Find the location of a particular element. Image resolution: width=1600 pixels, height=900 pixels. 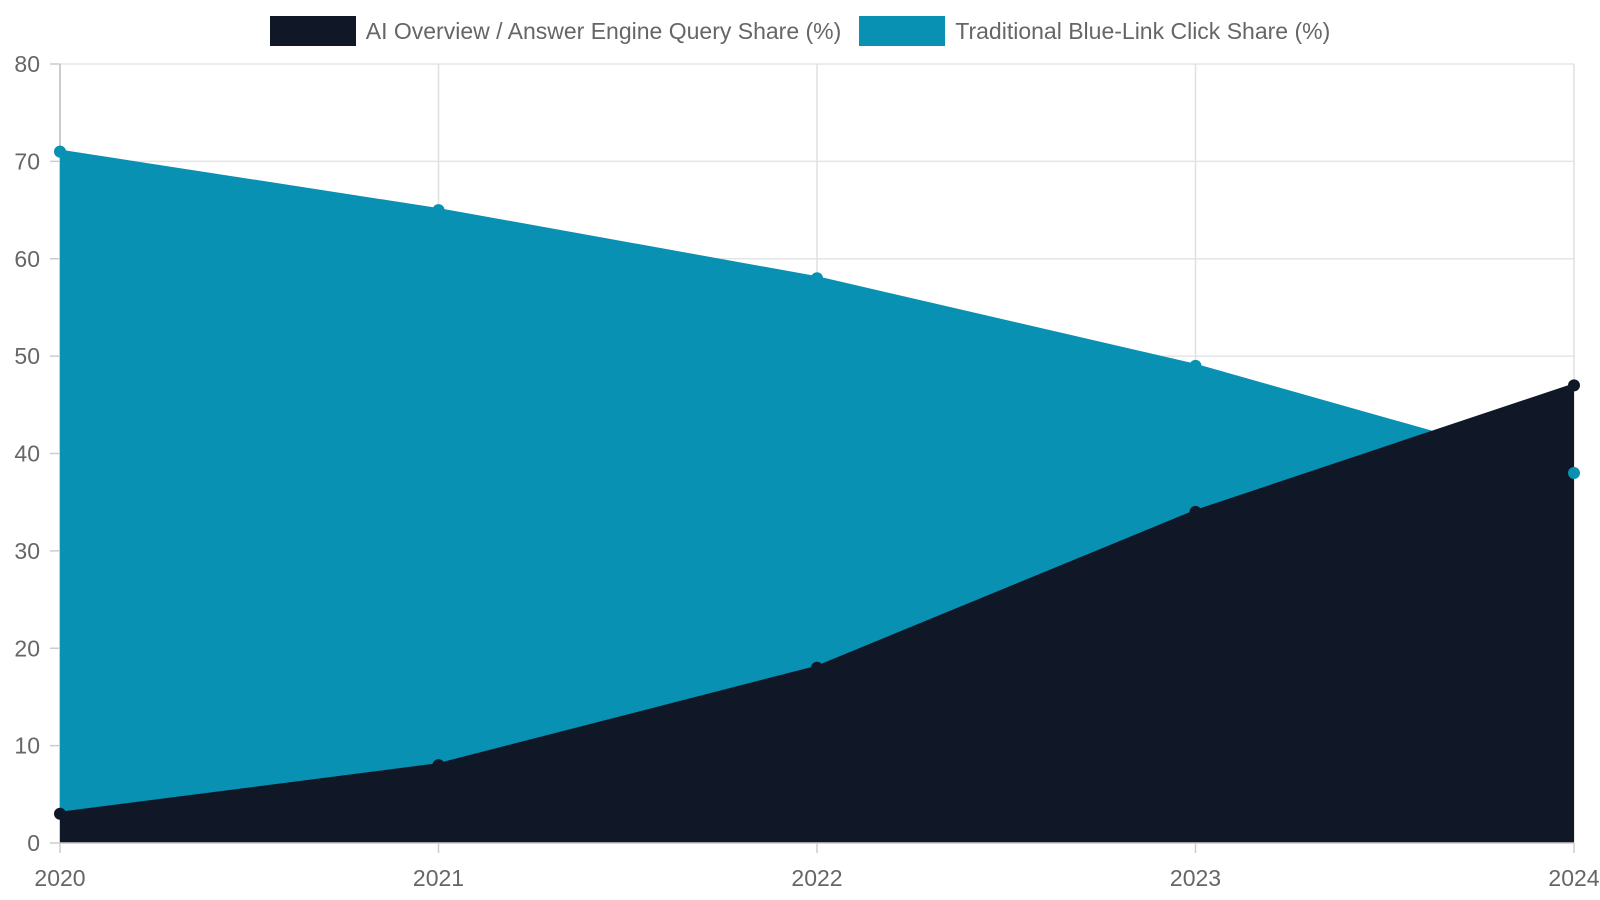

y-tick-label: 30 is located at coordinates (27, 551).